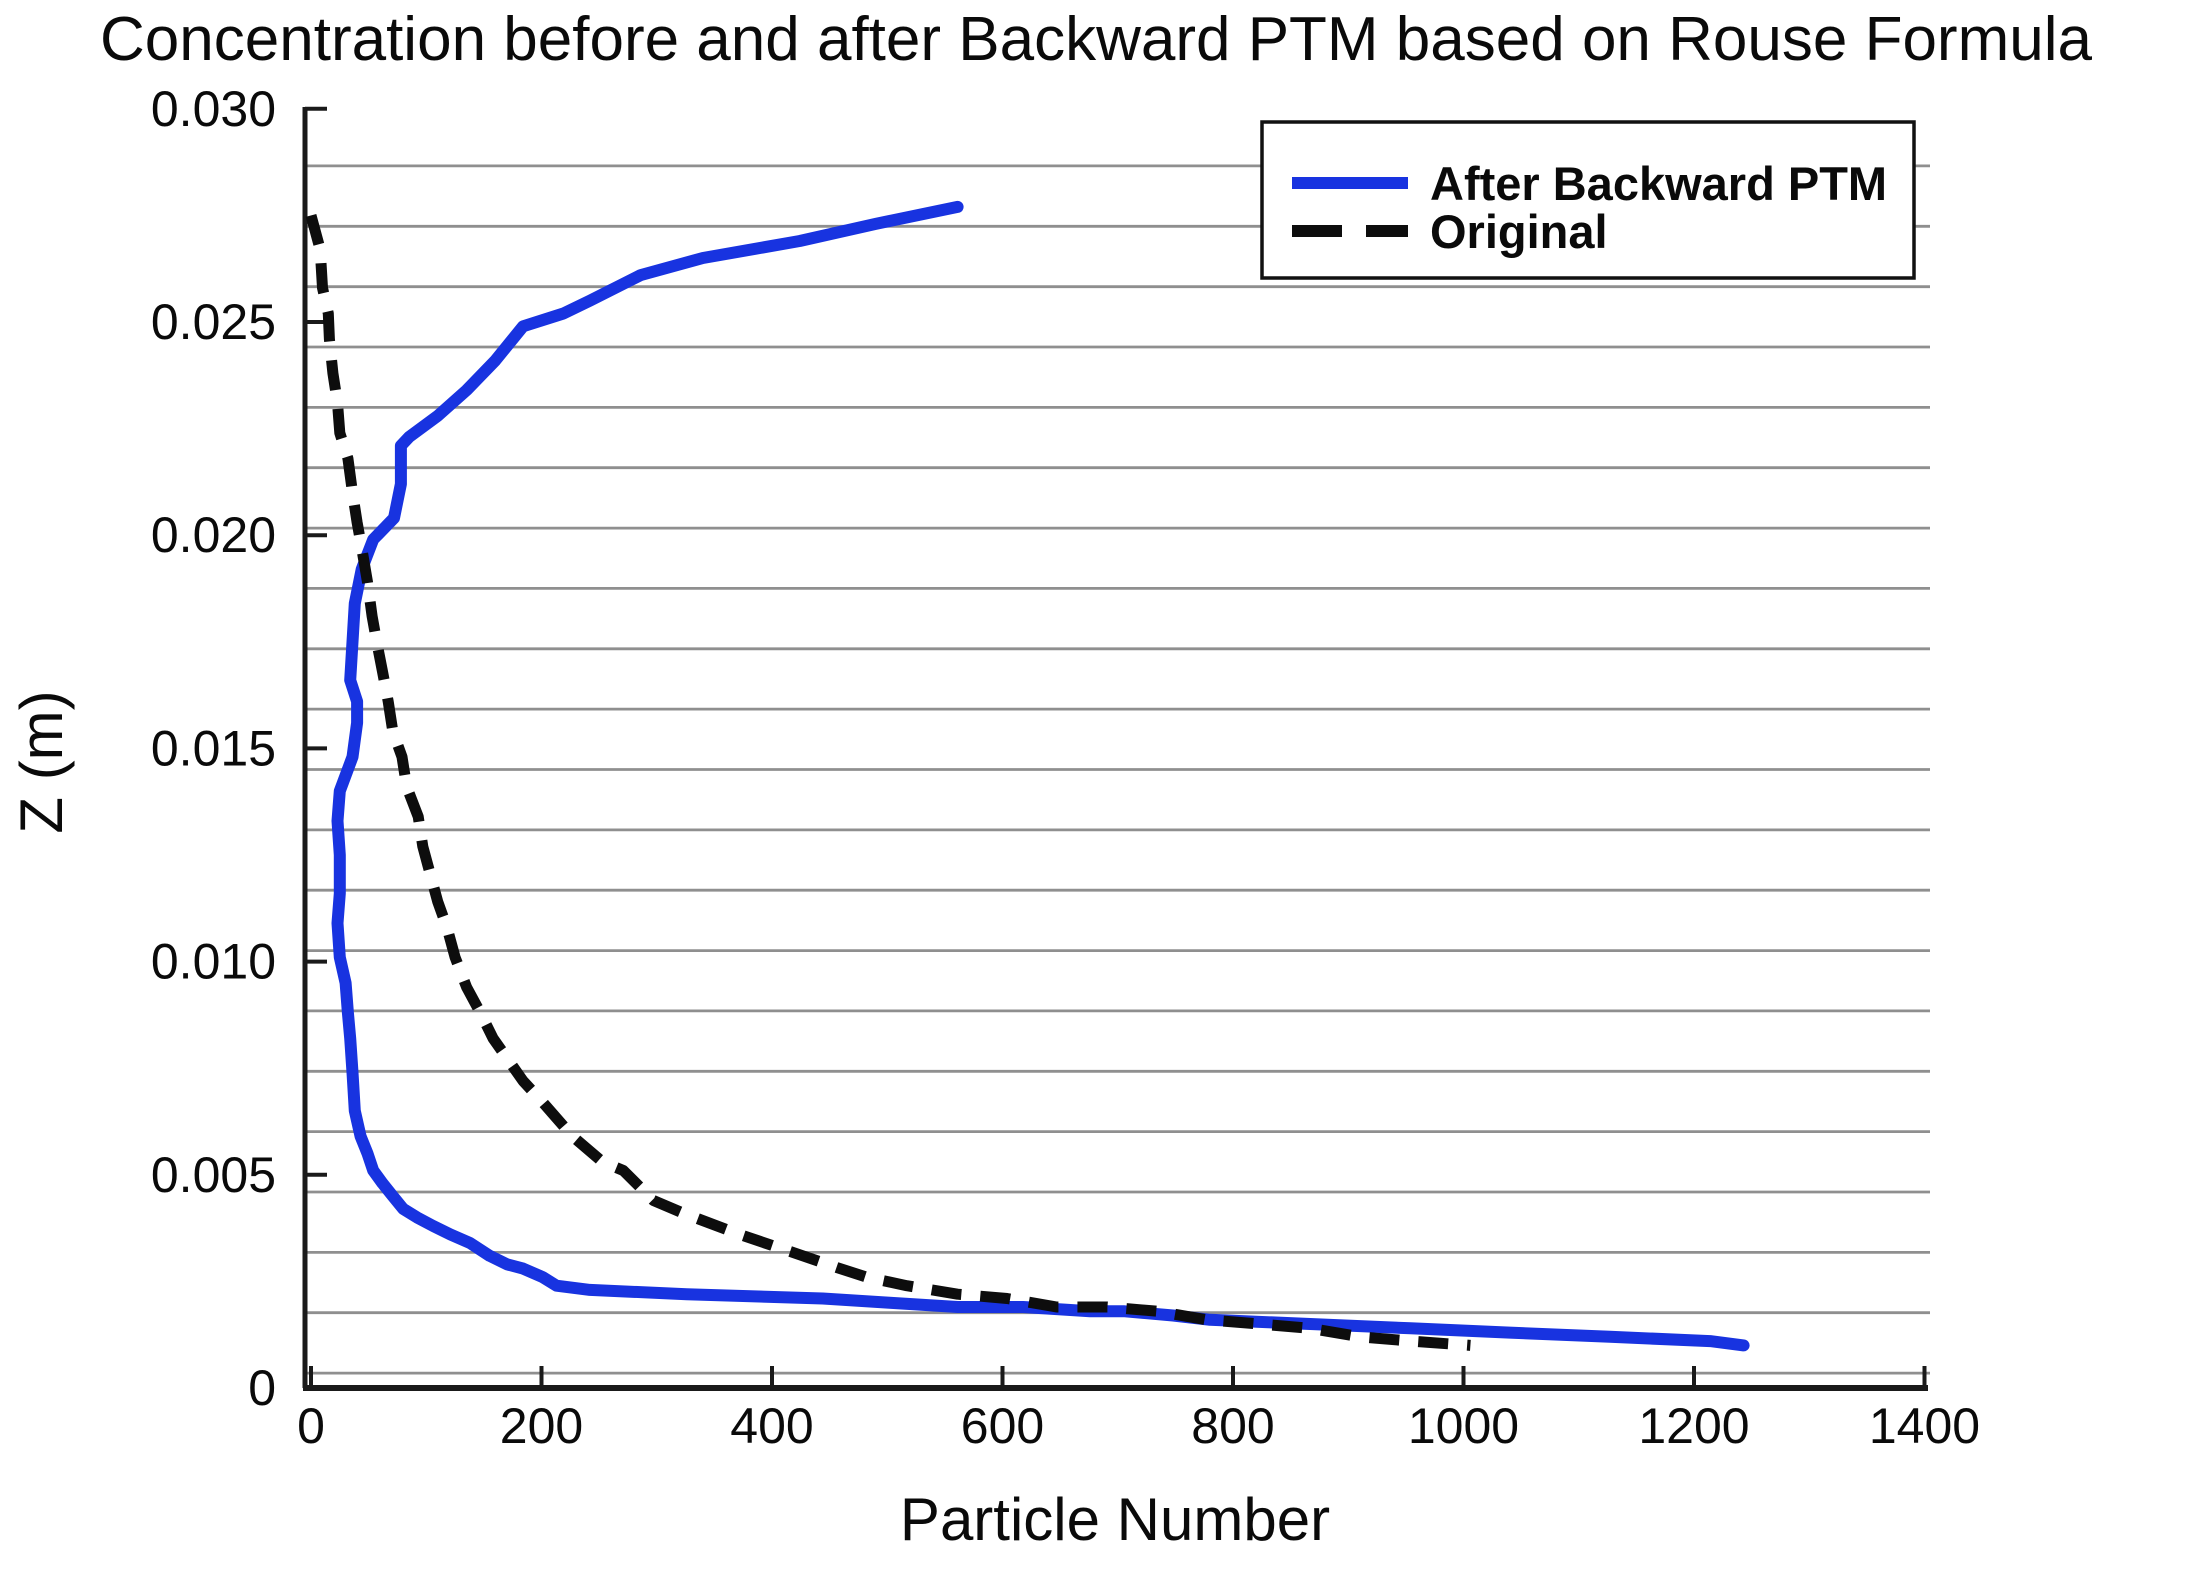 This screenshot has width=2192, height=1575. What do you see at coordinates (213, 109) in the screenshot?
I see `y-tick-label: 0.030` at bounding box center [213, 109].